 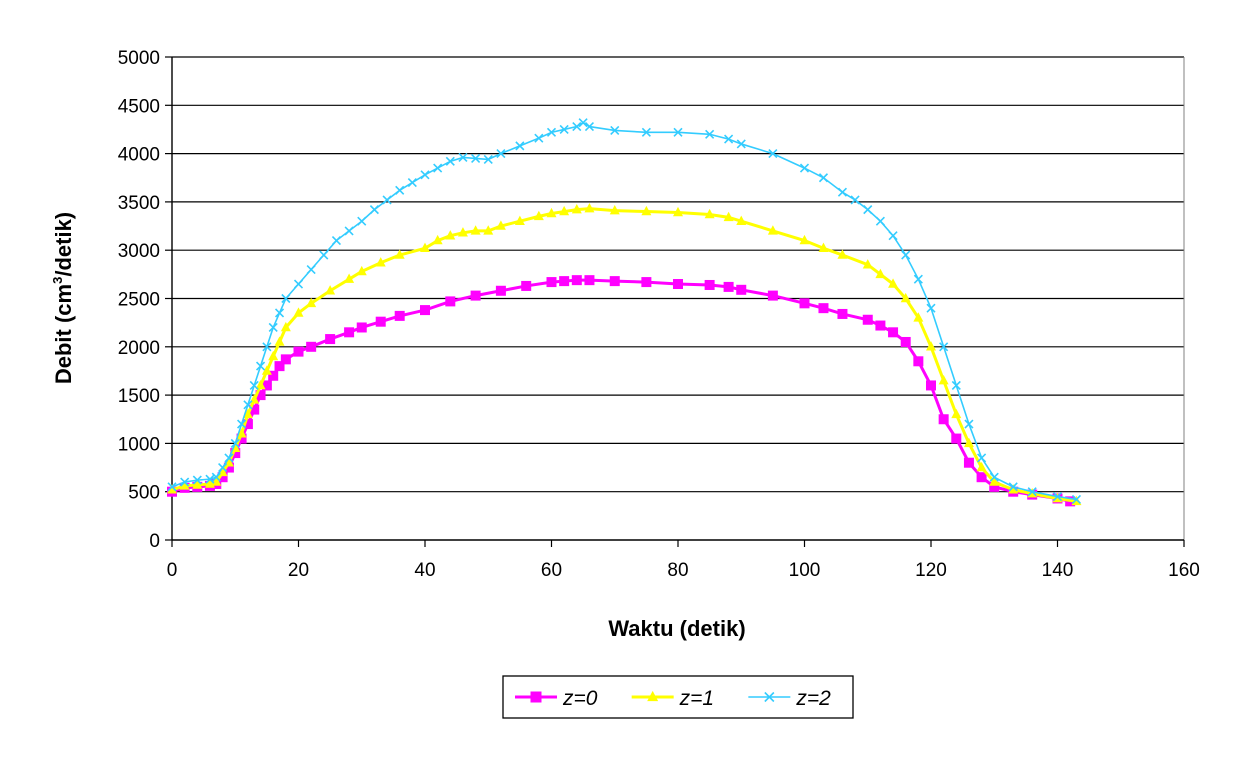 What do you see at coordinates (273, 327) in the screenshot?
I see `data-point-z=2-13-stroke-b` at bounding box center [273, 327].